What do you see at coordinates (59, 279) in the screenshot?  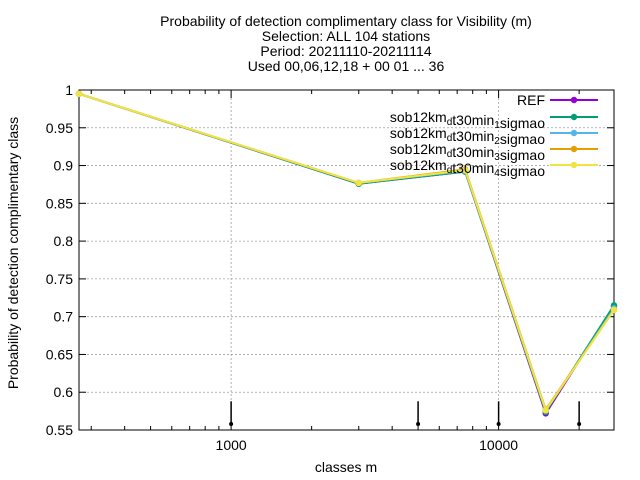 I see `y-tick-label: 0.75` at bounding box center [59, 279].